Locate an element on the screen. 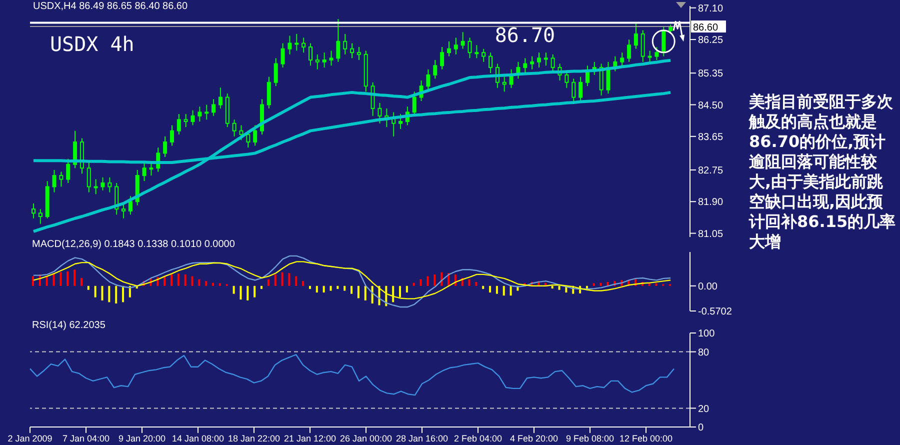 The height and width of the screenshot is (445, 900). x-tick-label: 7 Jan 04:00 is located at coordinates (86, 438).